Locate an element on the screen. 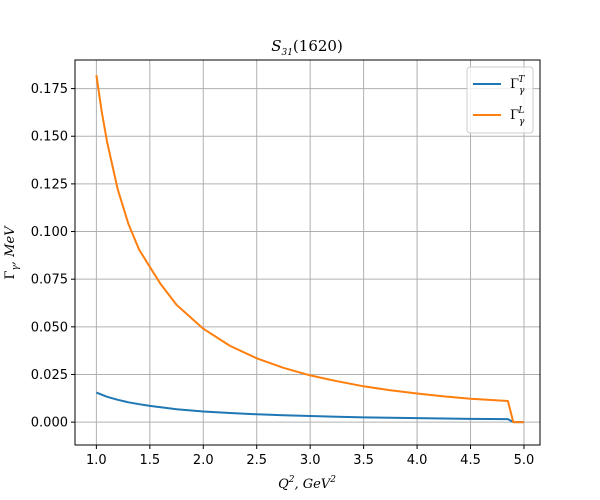 This screenshot has height=500, width=600. y-axis-label-gamma-sub: γ is located at coordinates (16, 268).